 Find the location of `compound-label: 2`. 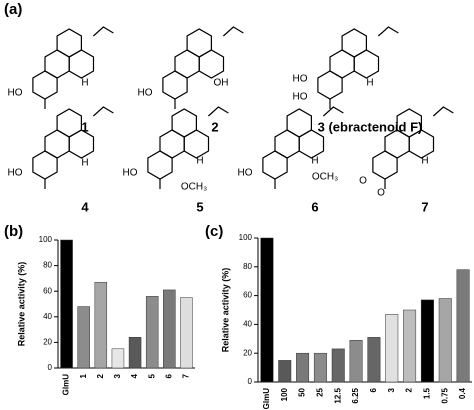

compound-label: 2 is located at coordinates (214, 126).